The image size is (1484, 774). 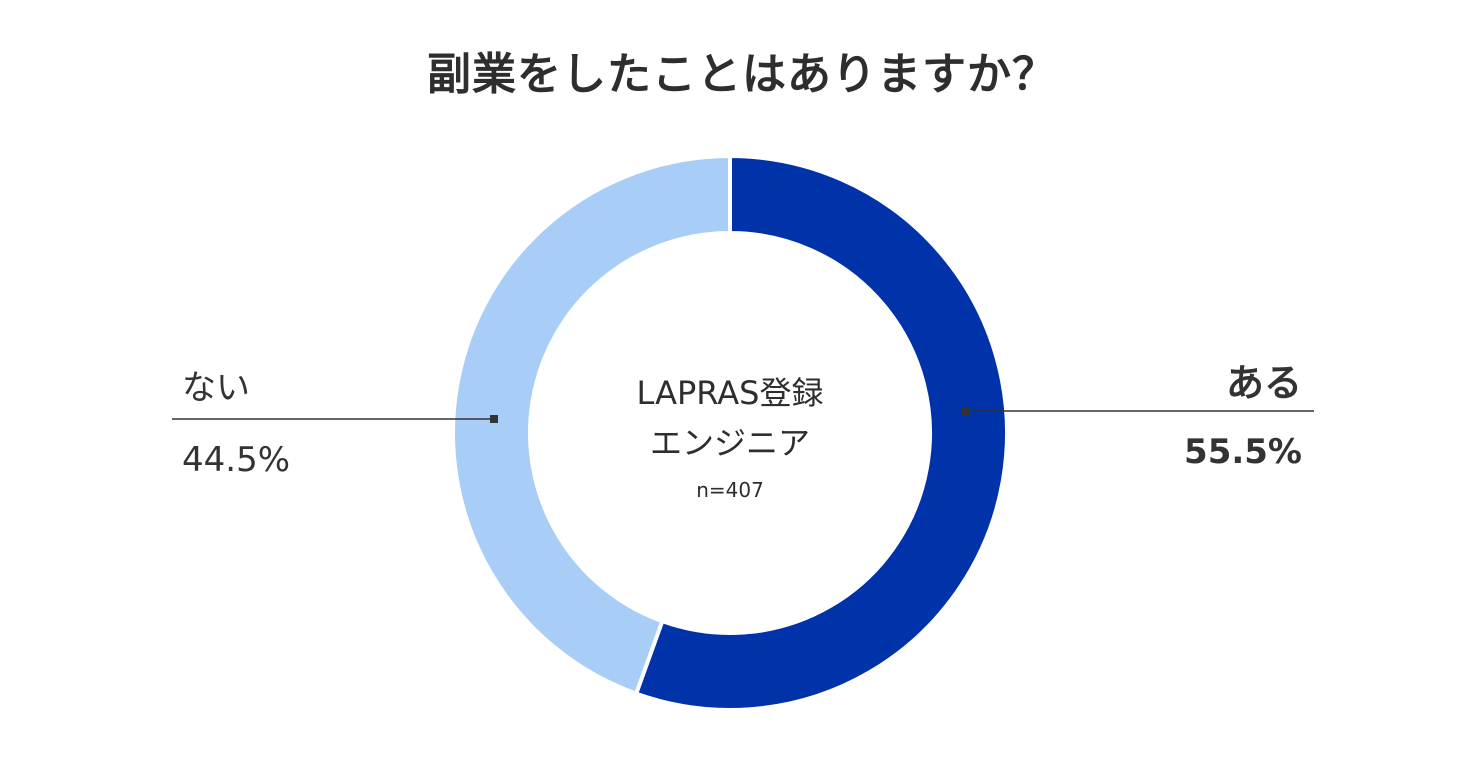 I want to click on slice-value-nai: 44.5%, so click(x=236, y=460).